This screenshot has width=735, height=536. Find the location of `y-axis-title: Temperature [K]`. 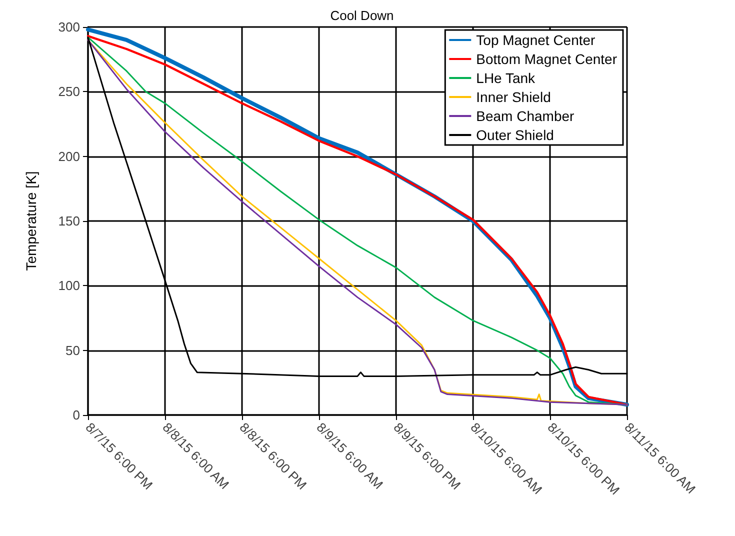

y-axis-title: Temperature [K] is located at coordinates (31, 221).